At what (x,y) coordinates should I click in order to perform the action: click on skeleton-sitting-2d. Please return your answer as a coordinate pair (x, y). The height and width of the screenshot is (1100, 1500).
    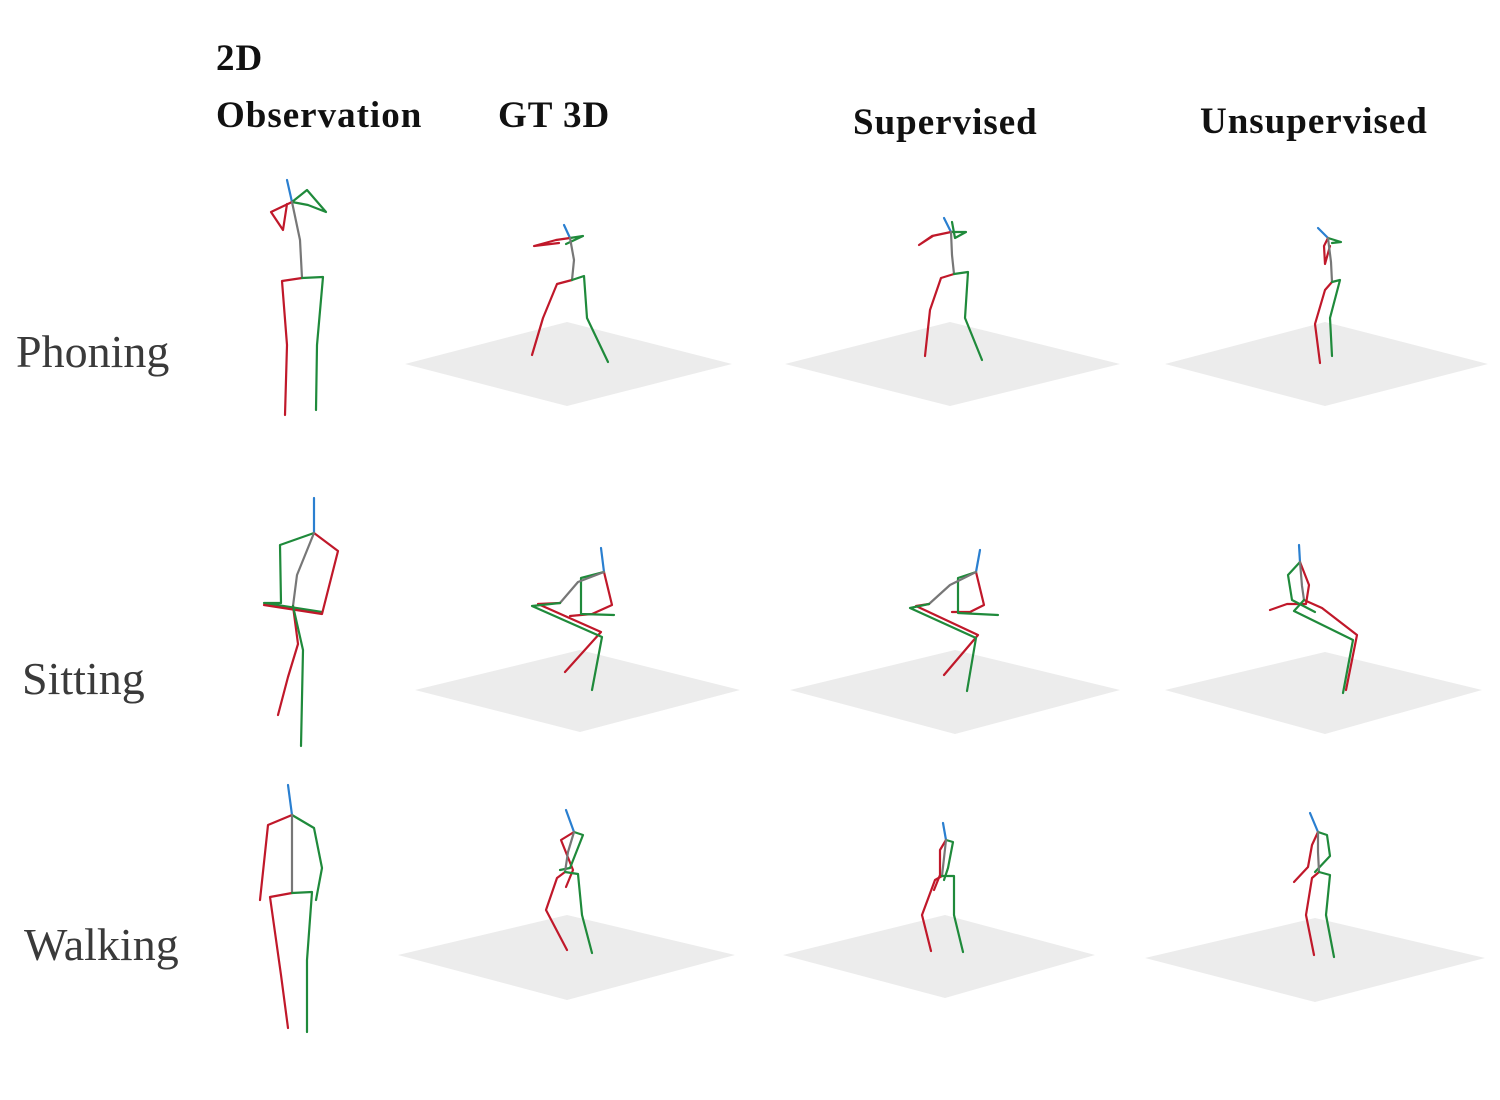
    Looking at the image, I should click on (301, 622).